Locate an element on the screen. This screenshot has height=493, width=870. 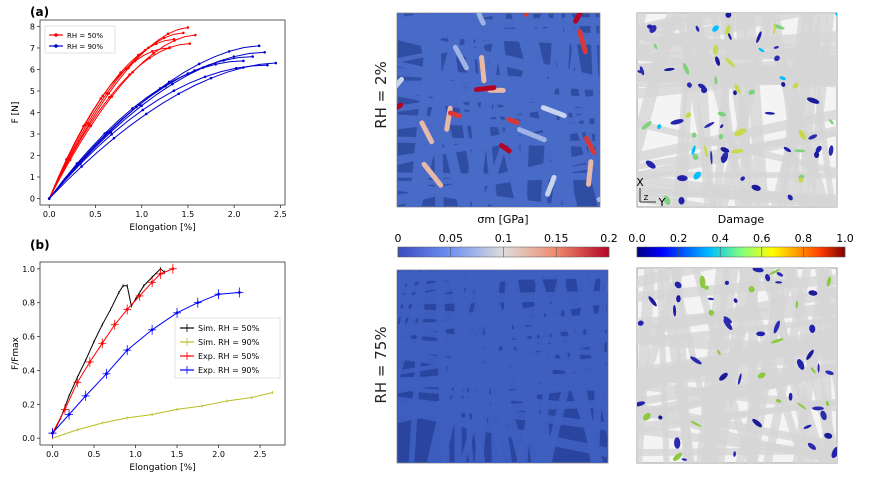
colorbar-tick-label: 0.0 is located at coordinates (637, 238).